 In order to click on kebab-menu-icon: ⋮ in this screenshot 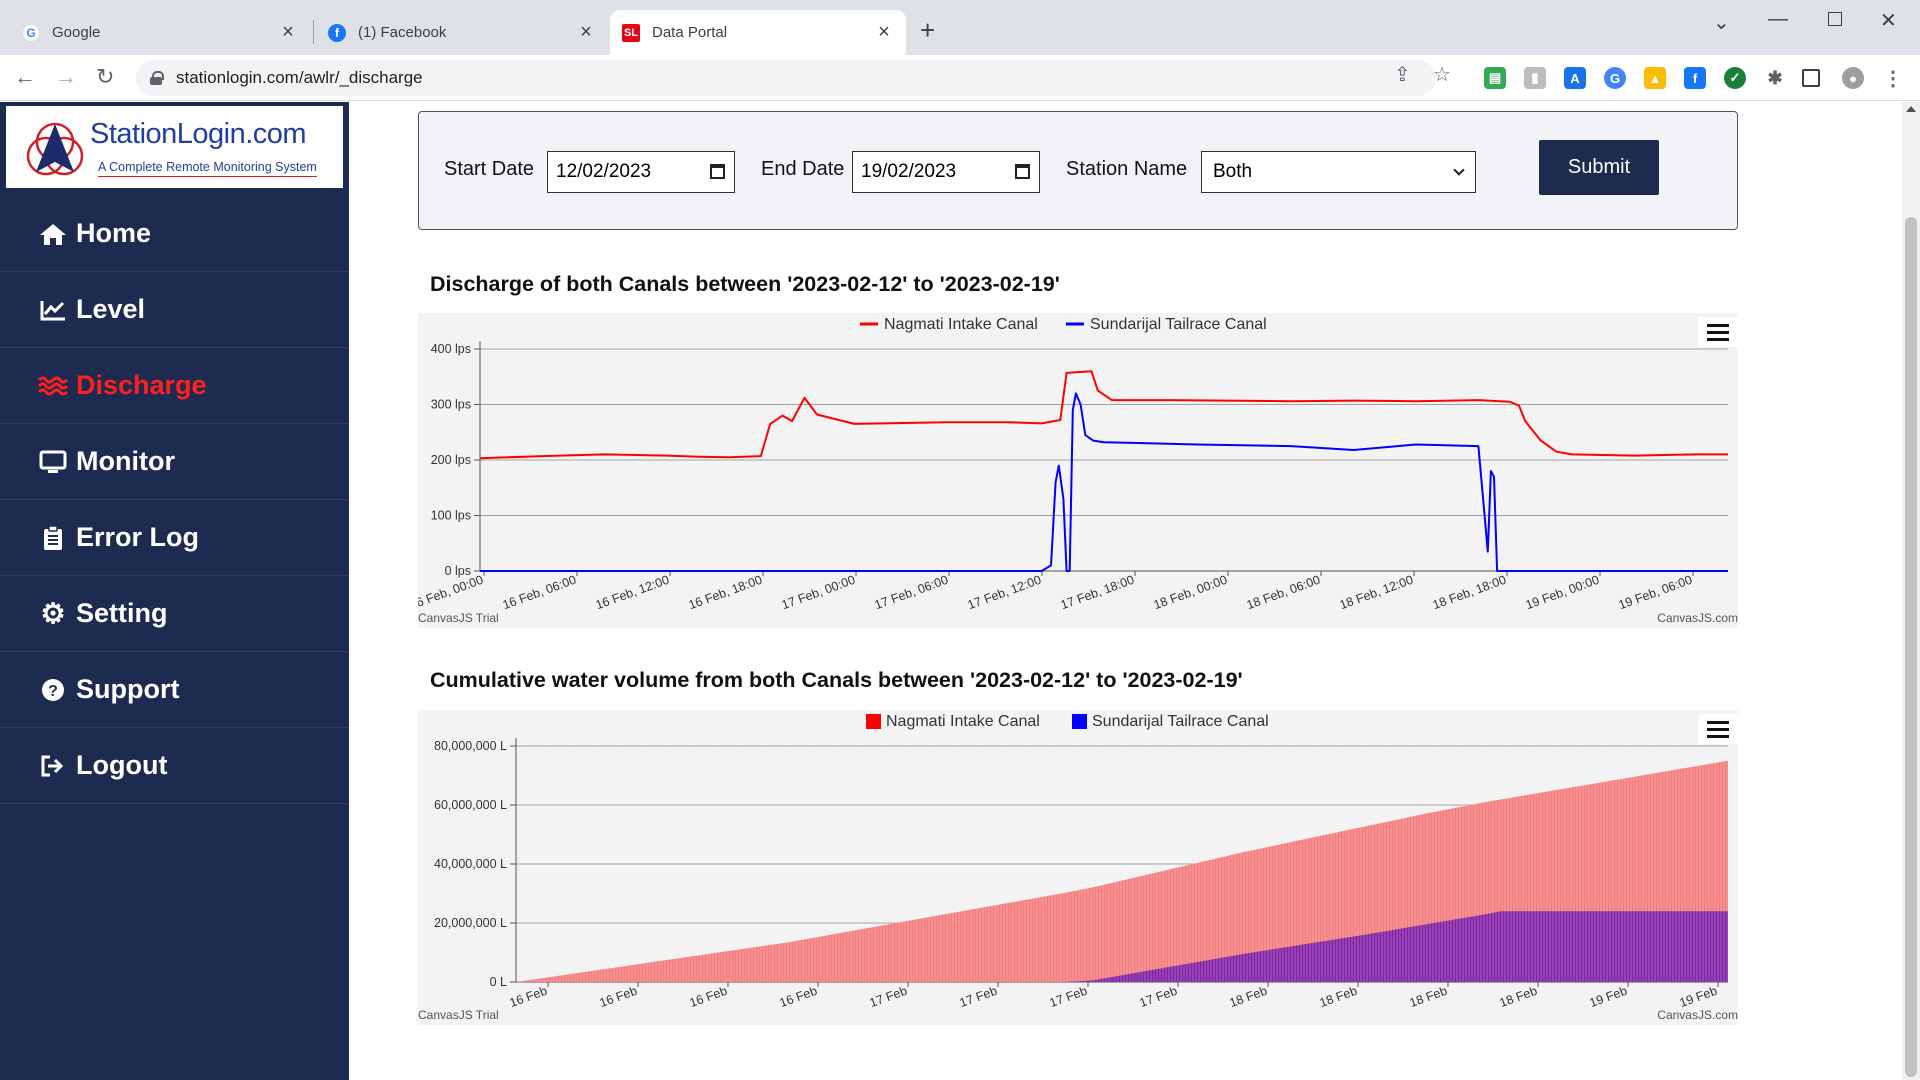, I will do `click(1893, 78)`.